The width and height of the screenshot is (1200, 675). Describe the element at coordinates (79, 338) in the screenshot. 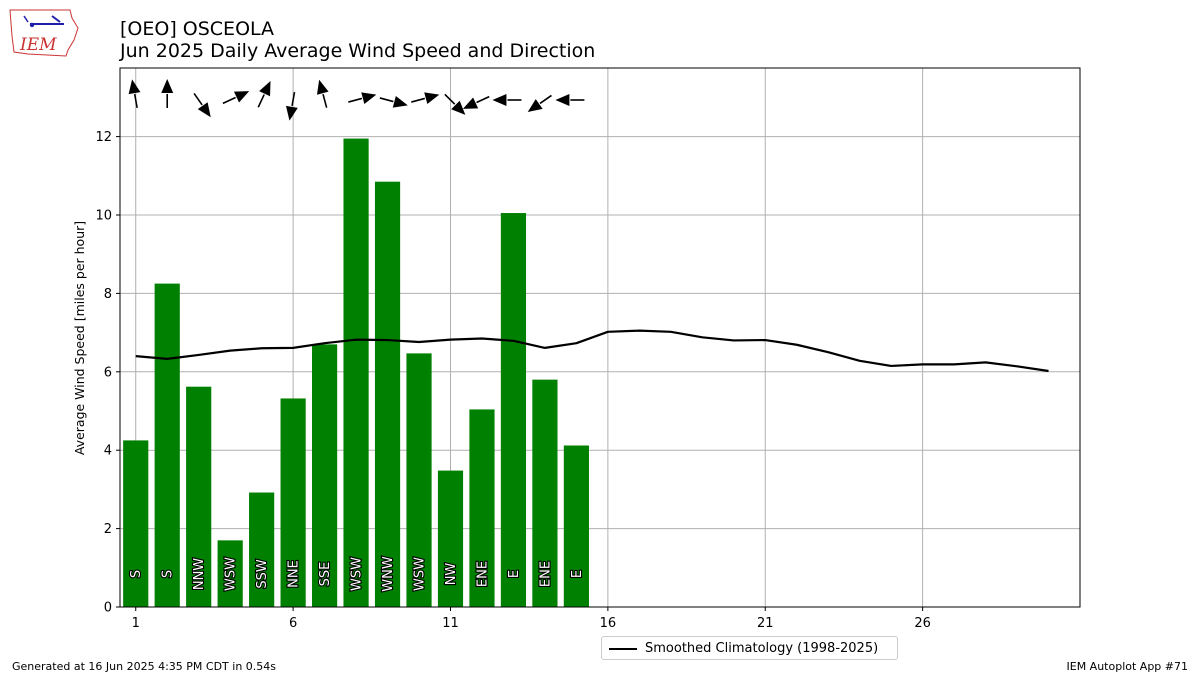

I see `y-axis-label: Average Wind Speed [miles per hour]` at that location.